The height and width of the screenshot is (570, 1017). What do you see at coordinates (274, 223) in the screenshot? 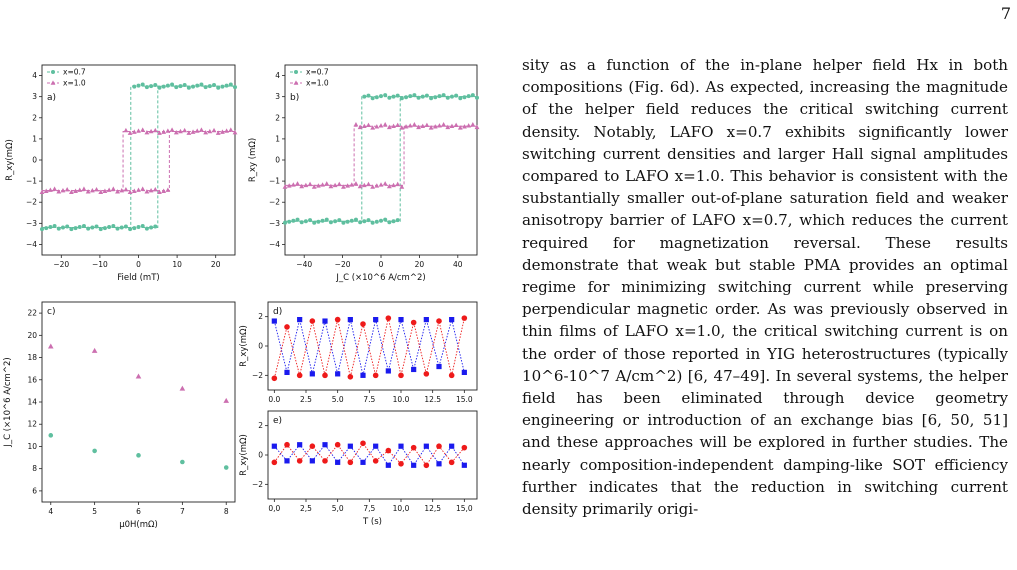
I see `y-tick-label: −3` at bounding box center [274, 223].